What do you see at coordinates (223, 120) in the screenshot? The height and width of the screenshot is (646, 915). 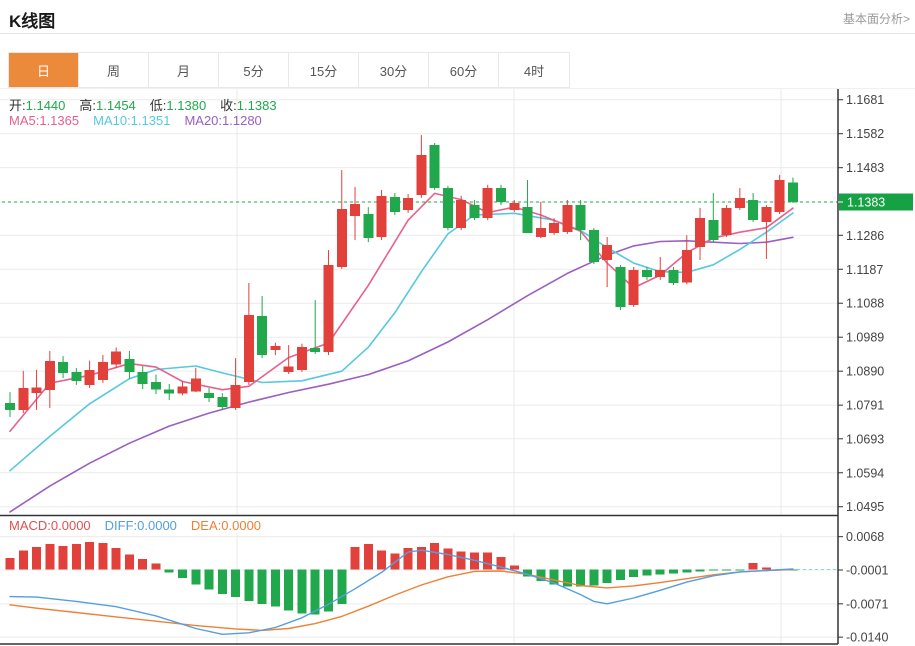 I see `info-item: MA20:1.1280` at bounding box center [223, 120].